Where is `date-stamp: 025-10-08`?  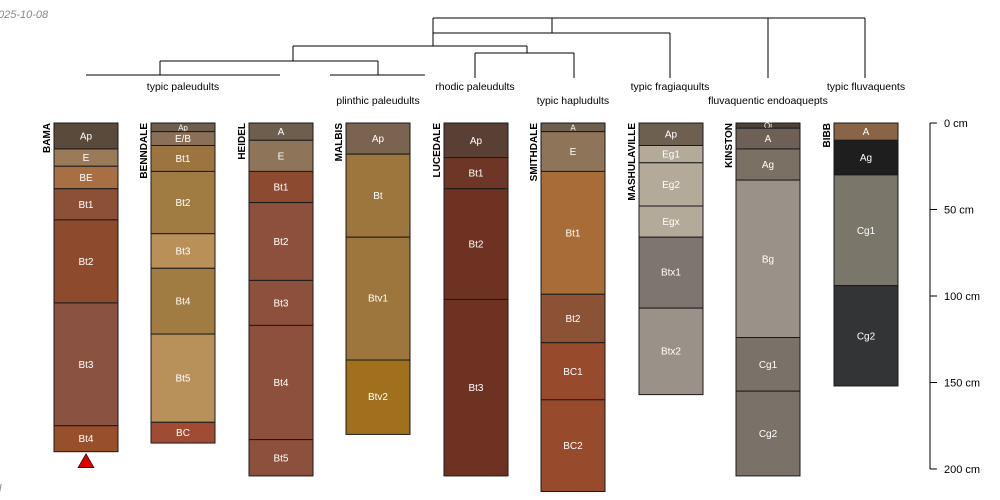 date-stamp: 025-10-08 is located at coordinates (24, 15).